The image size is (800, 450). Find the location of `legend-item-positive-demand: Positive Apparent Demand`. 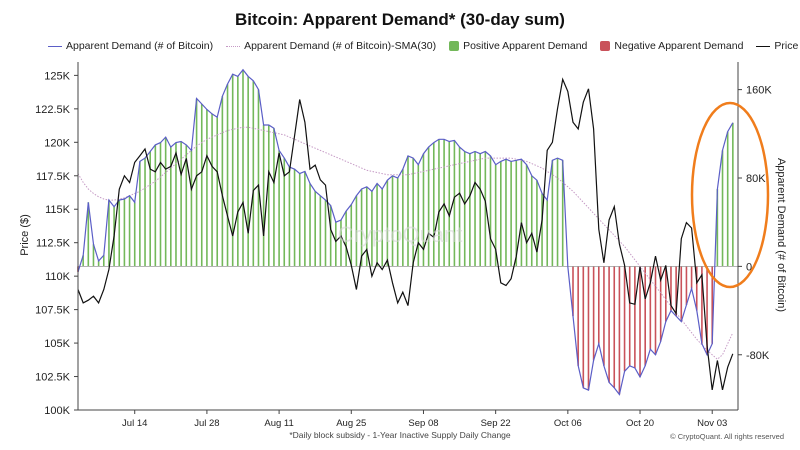

legend-item-positive-demand: Positive Apparent Demand is located at coordinates (518, 46).